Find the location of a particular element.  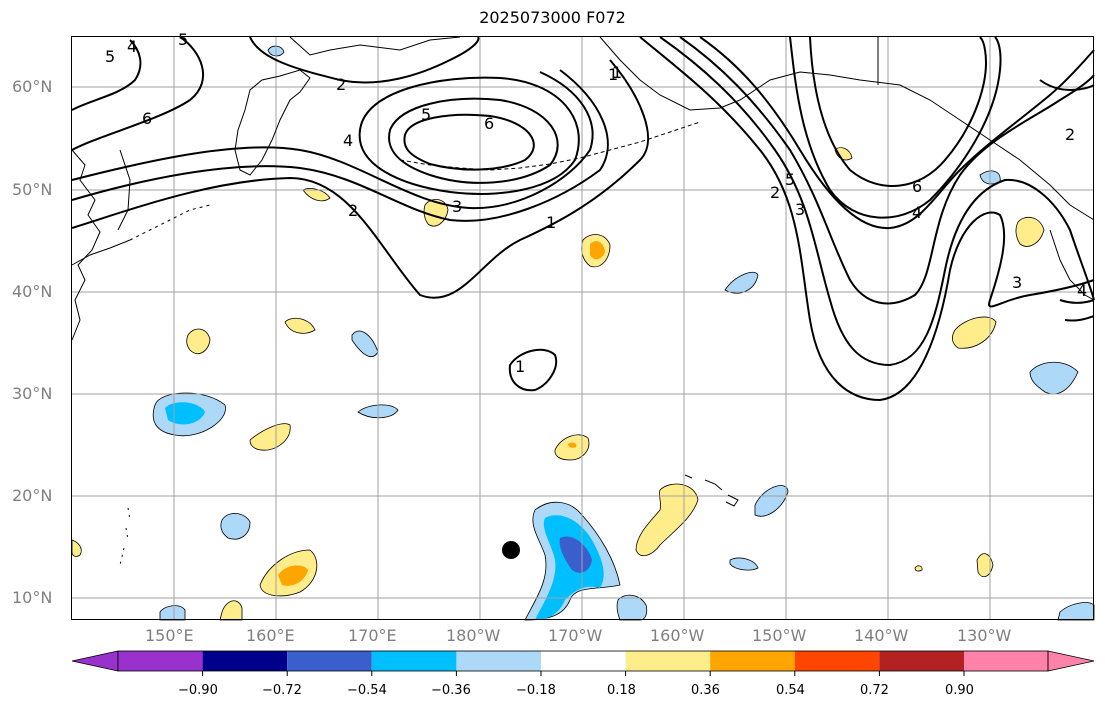

lon-label: 170°W is located at coordinates (575, 635).